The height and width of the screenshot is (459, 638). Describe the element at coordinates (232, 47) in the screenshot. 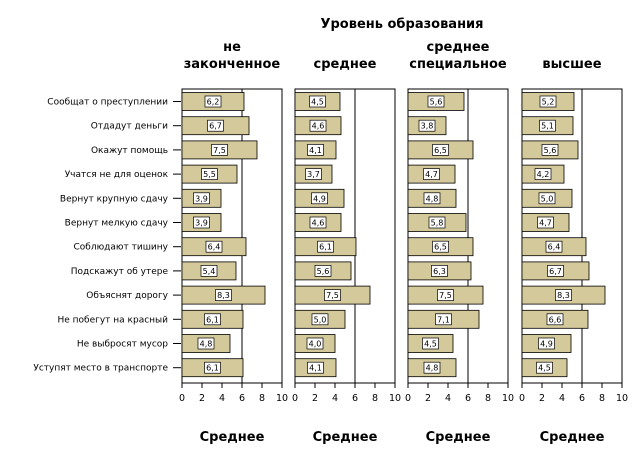

I see `panel-header: не` at that location.